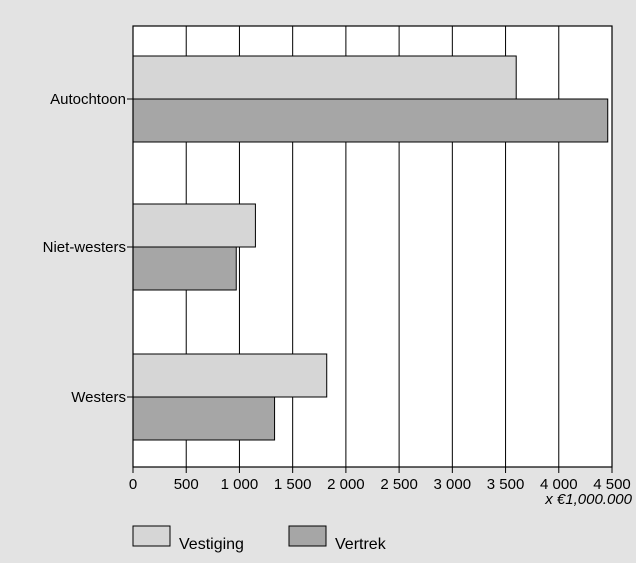 The image size is (636, 563). I want to click on x-tick-label: 3 500, so click(506, 484).